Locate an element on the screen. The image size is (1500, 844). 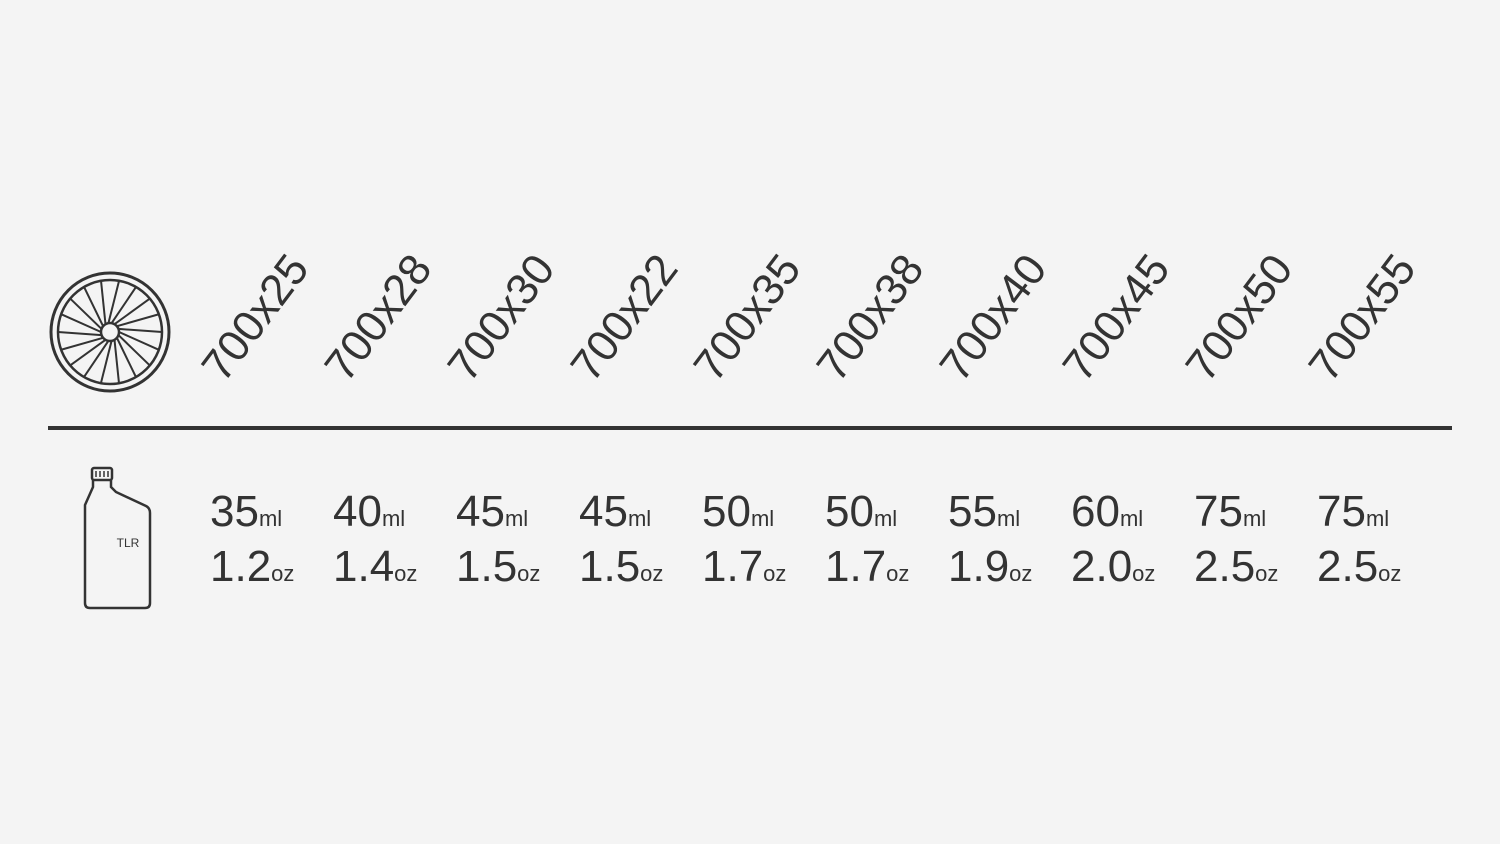
tire-size-label: 700x55 is located at coordinates (1362, 318).